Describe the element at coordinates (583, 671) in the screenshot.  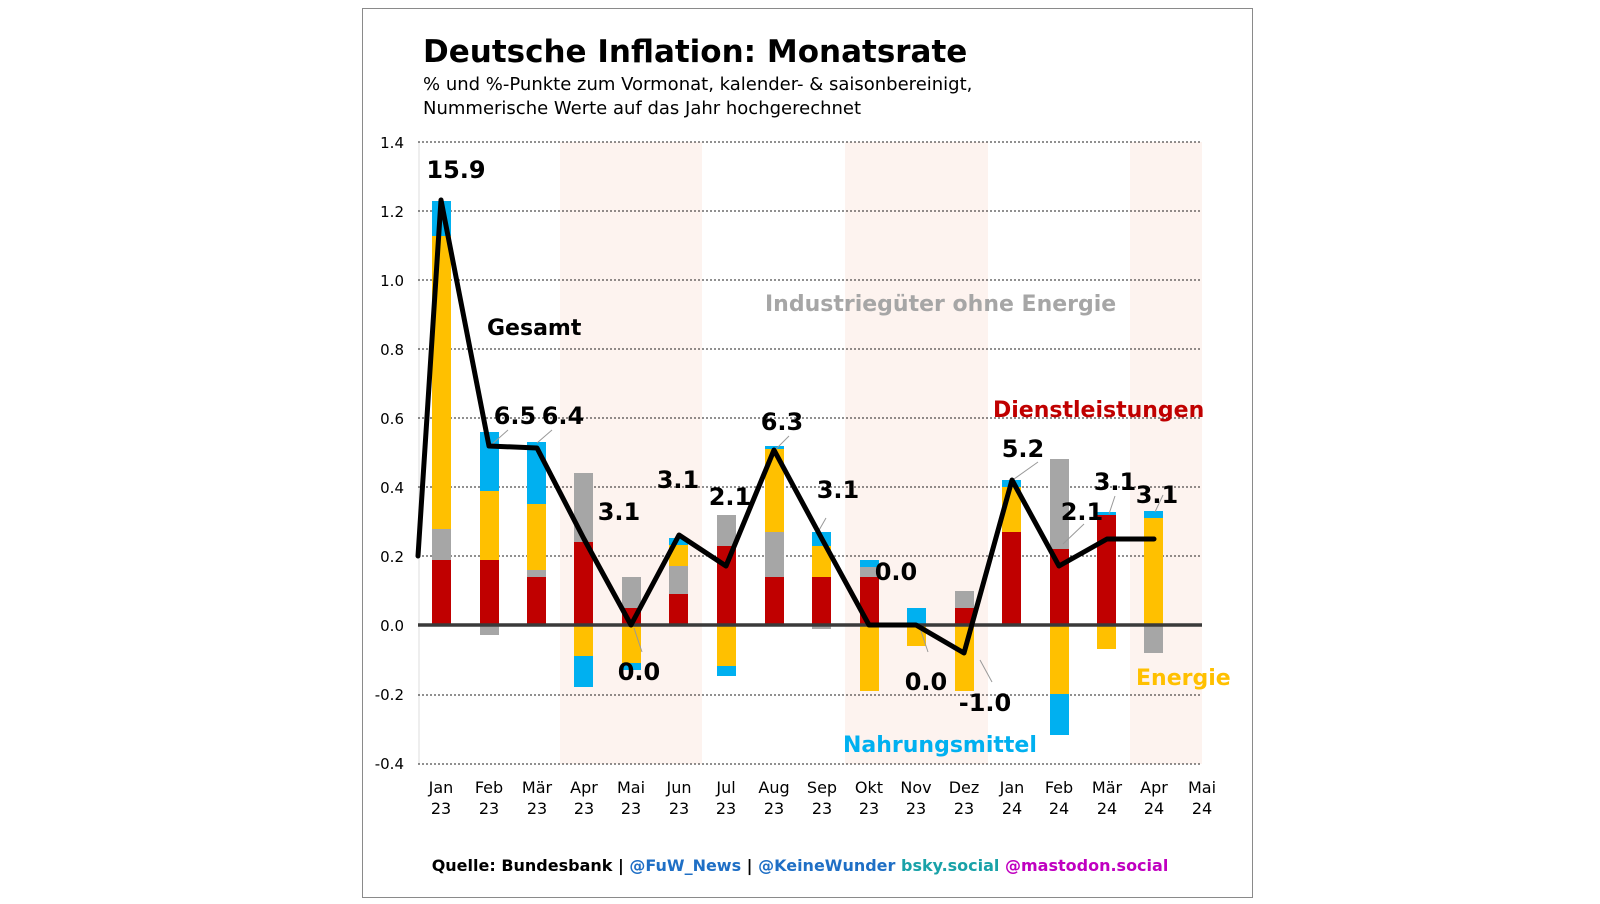
I see `bar-nahrung-apr23` at that location.